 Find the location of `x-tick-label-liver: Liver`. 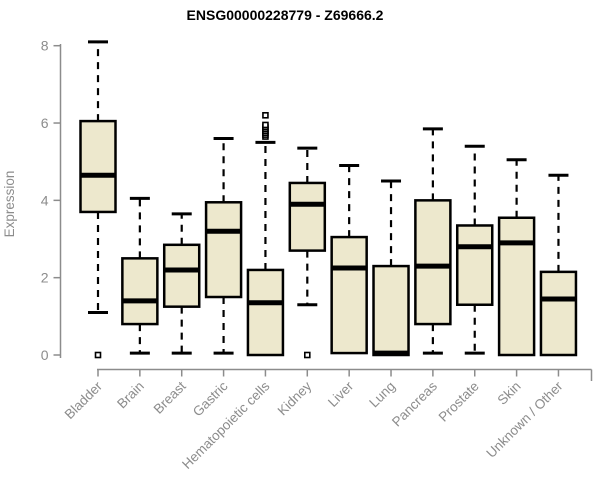

x-tick-label-liver: Liver is located at coordinates (341, 394).